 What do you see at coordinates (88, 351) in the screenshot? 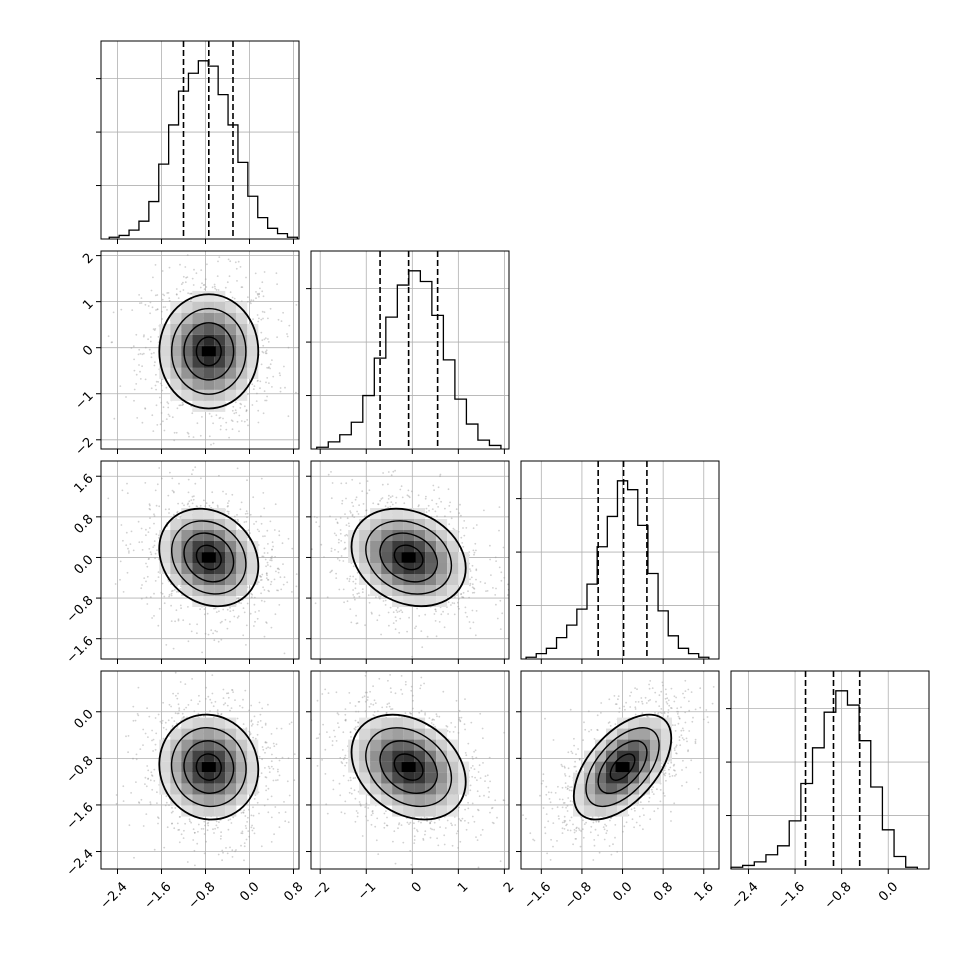
I see `y-tick-label: 0` at bounding box center [88, 351].